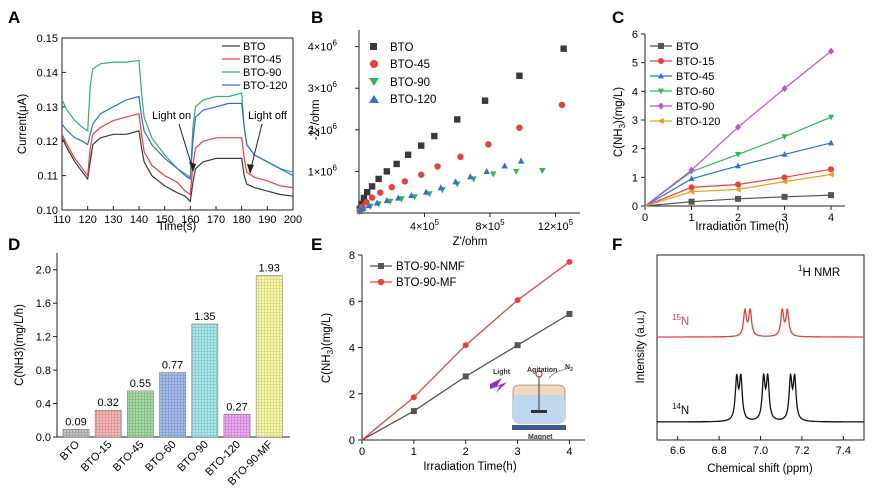  I want to click on legend-marker-c-bto, so click(661, 46).